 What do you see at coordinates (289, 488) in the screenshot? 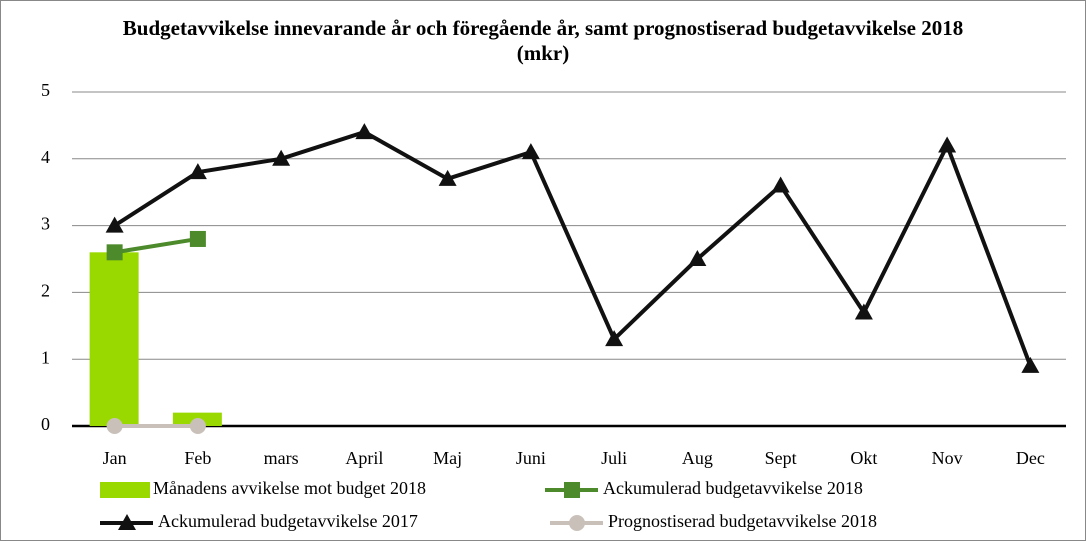
I see `legend-label: Månadens avvikelse mot budget 2018` at bounding box center [289, 488].